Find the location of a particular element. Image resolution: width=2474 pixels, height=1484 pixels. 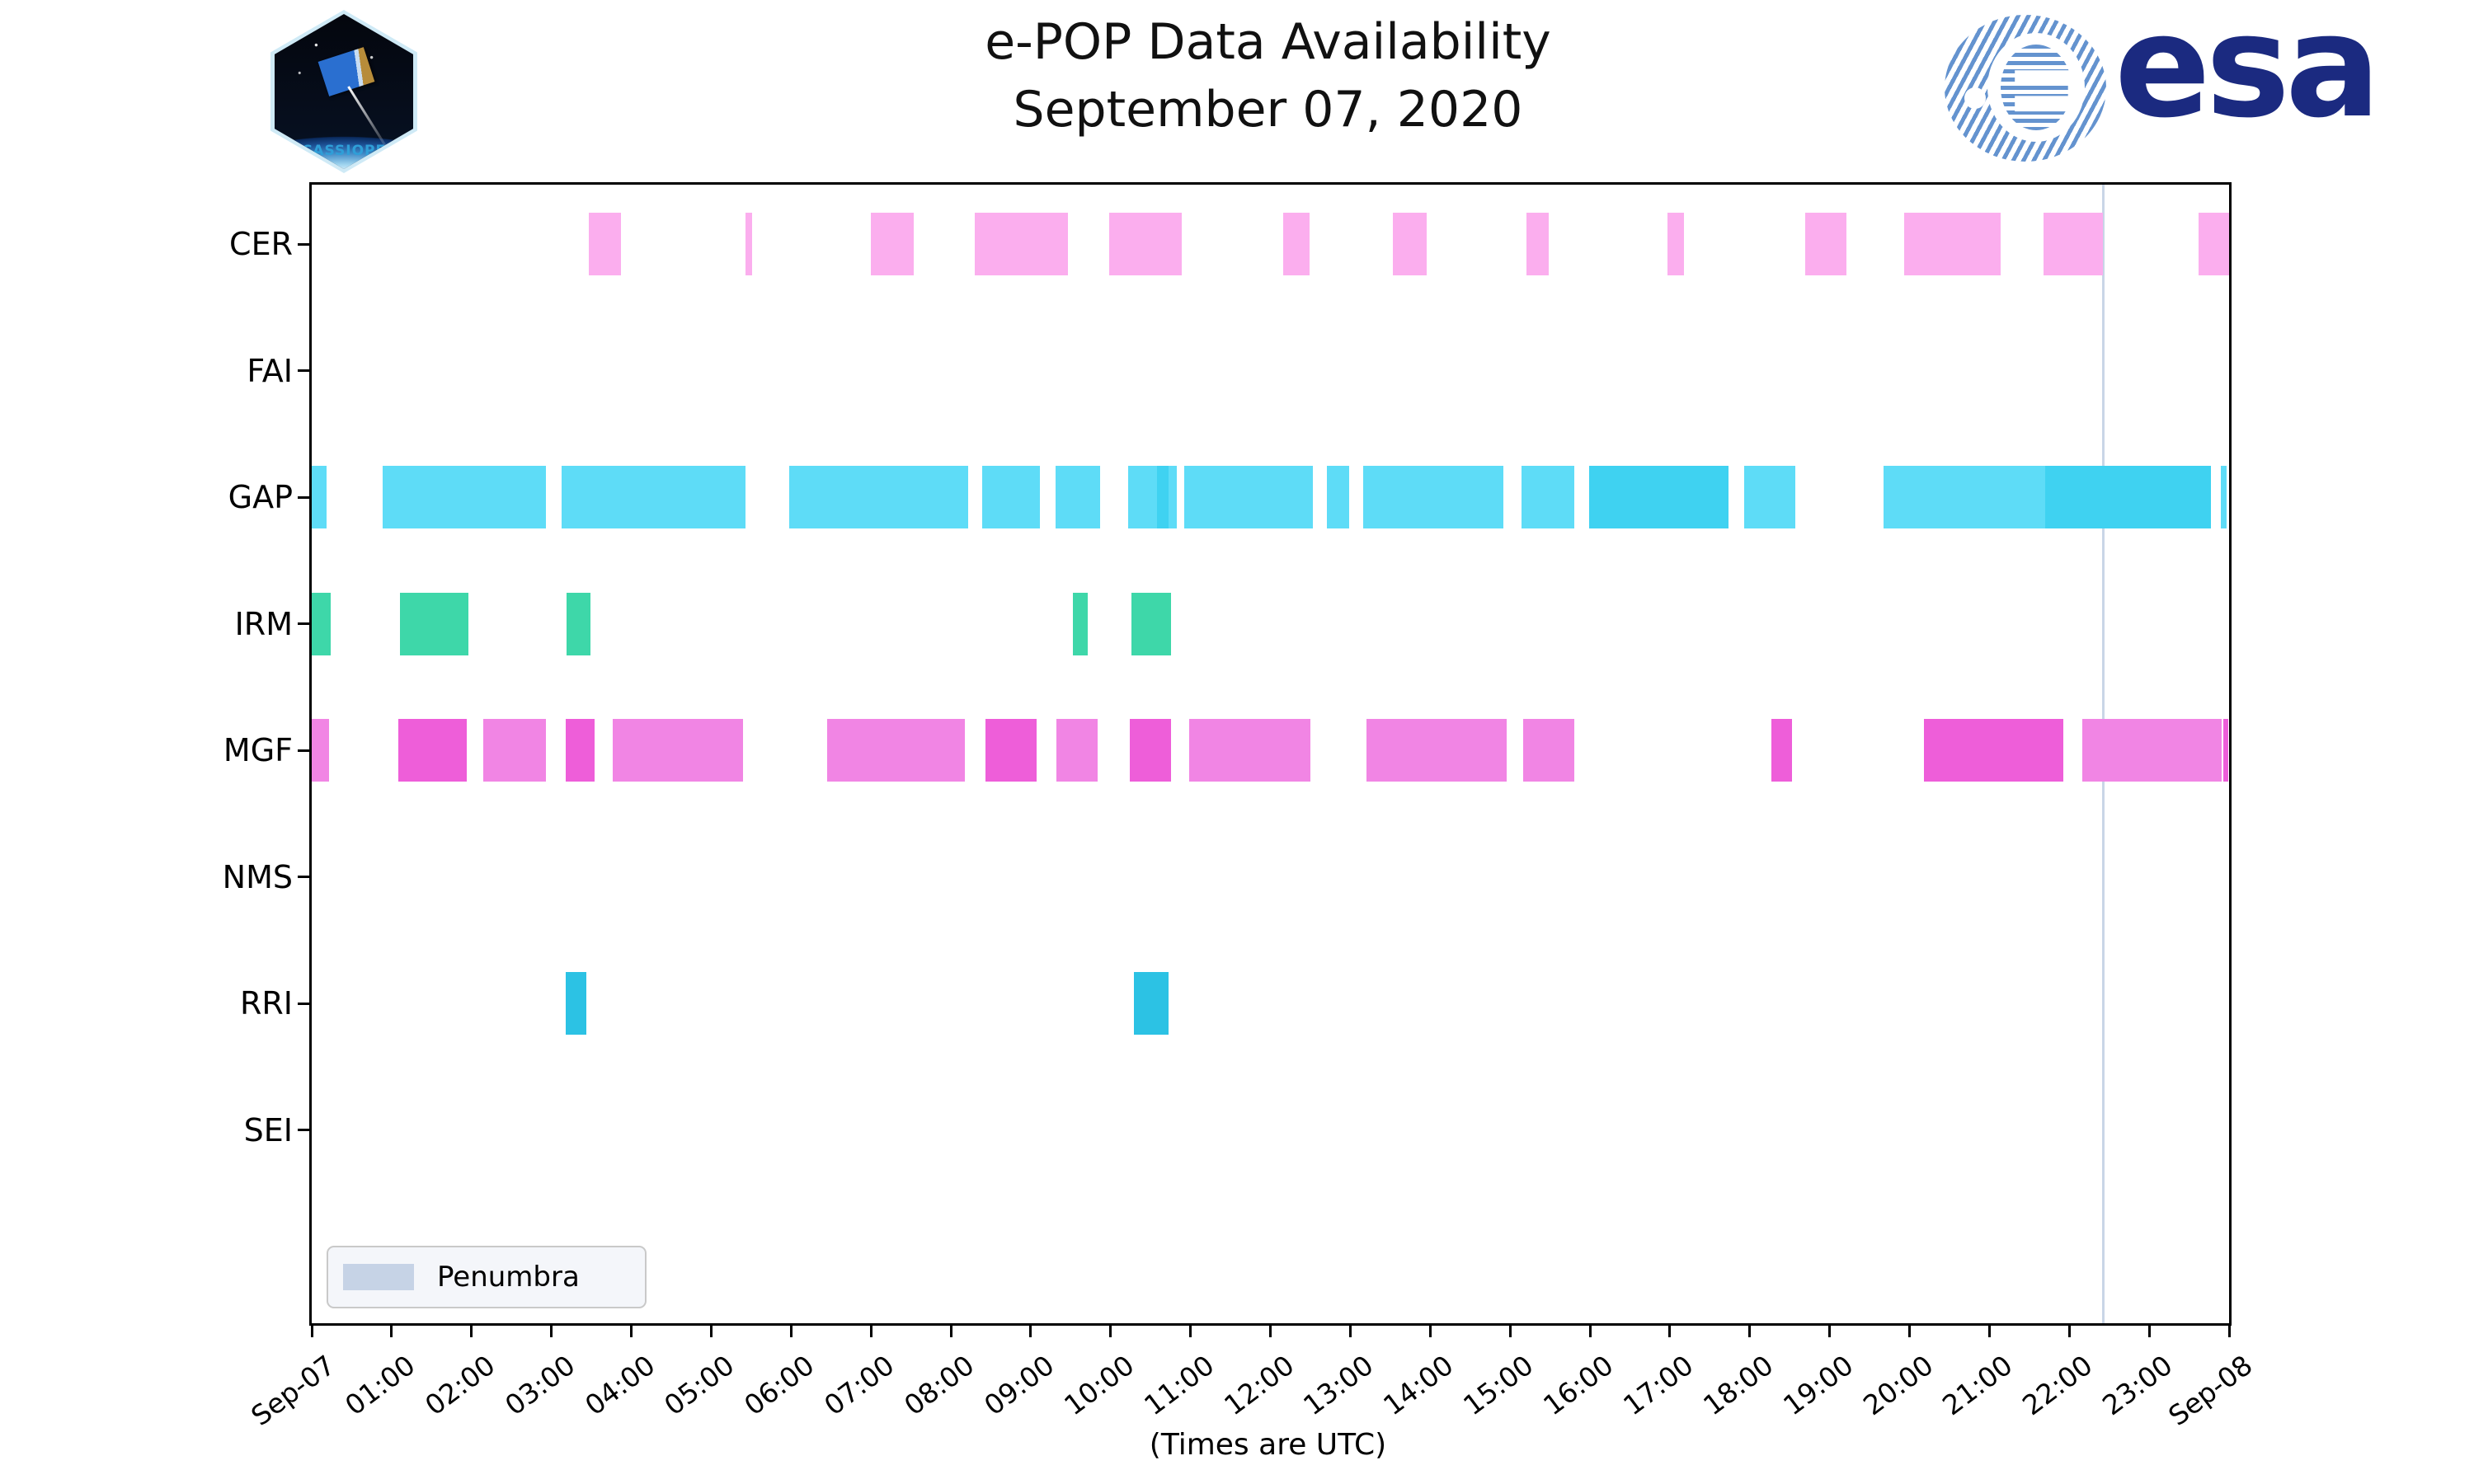

xtick-label: 15:00 is located at coordinates (1498, 1385).